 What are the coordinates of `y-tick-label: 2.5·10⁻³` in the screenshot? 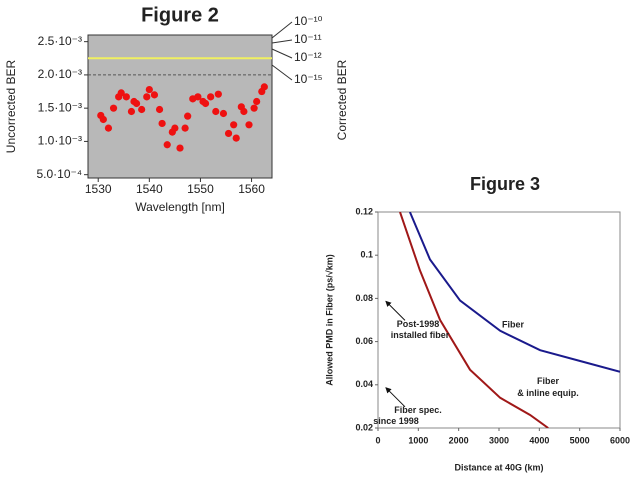 It's located at (60, 41).